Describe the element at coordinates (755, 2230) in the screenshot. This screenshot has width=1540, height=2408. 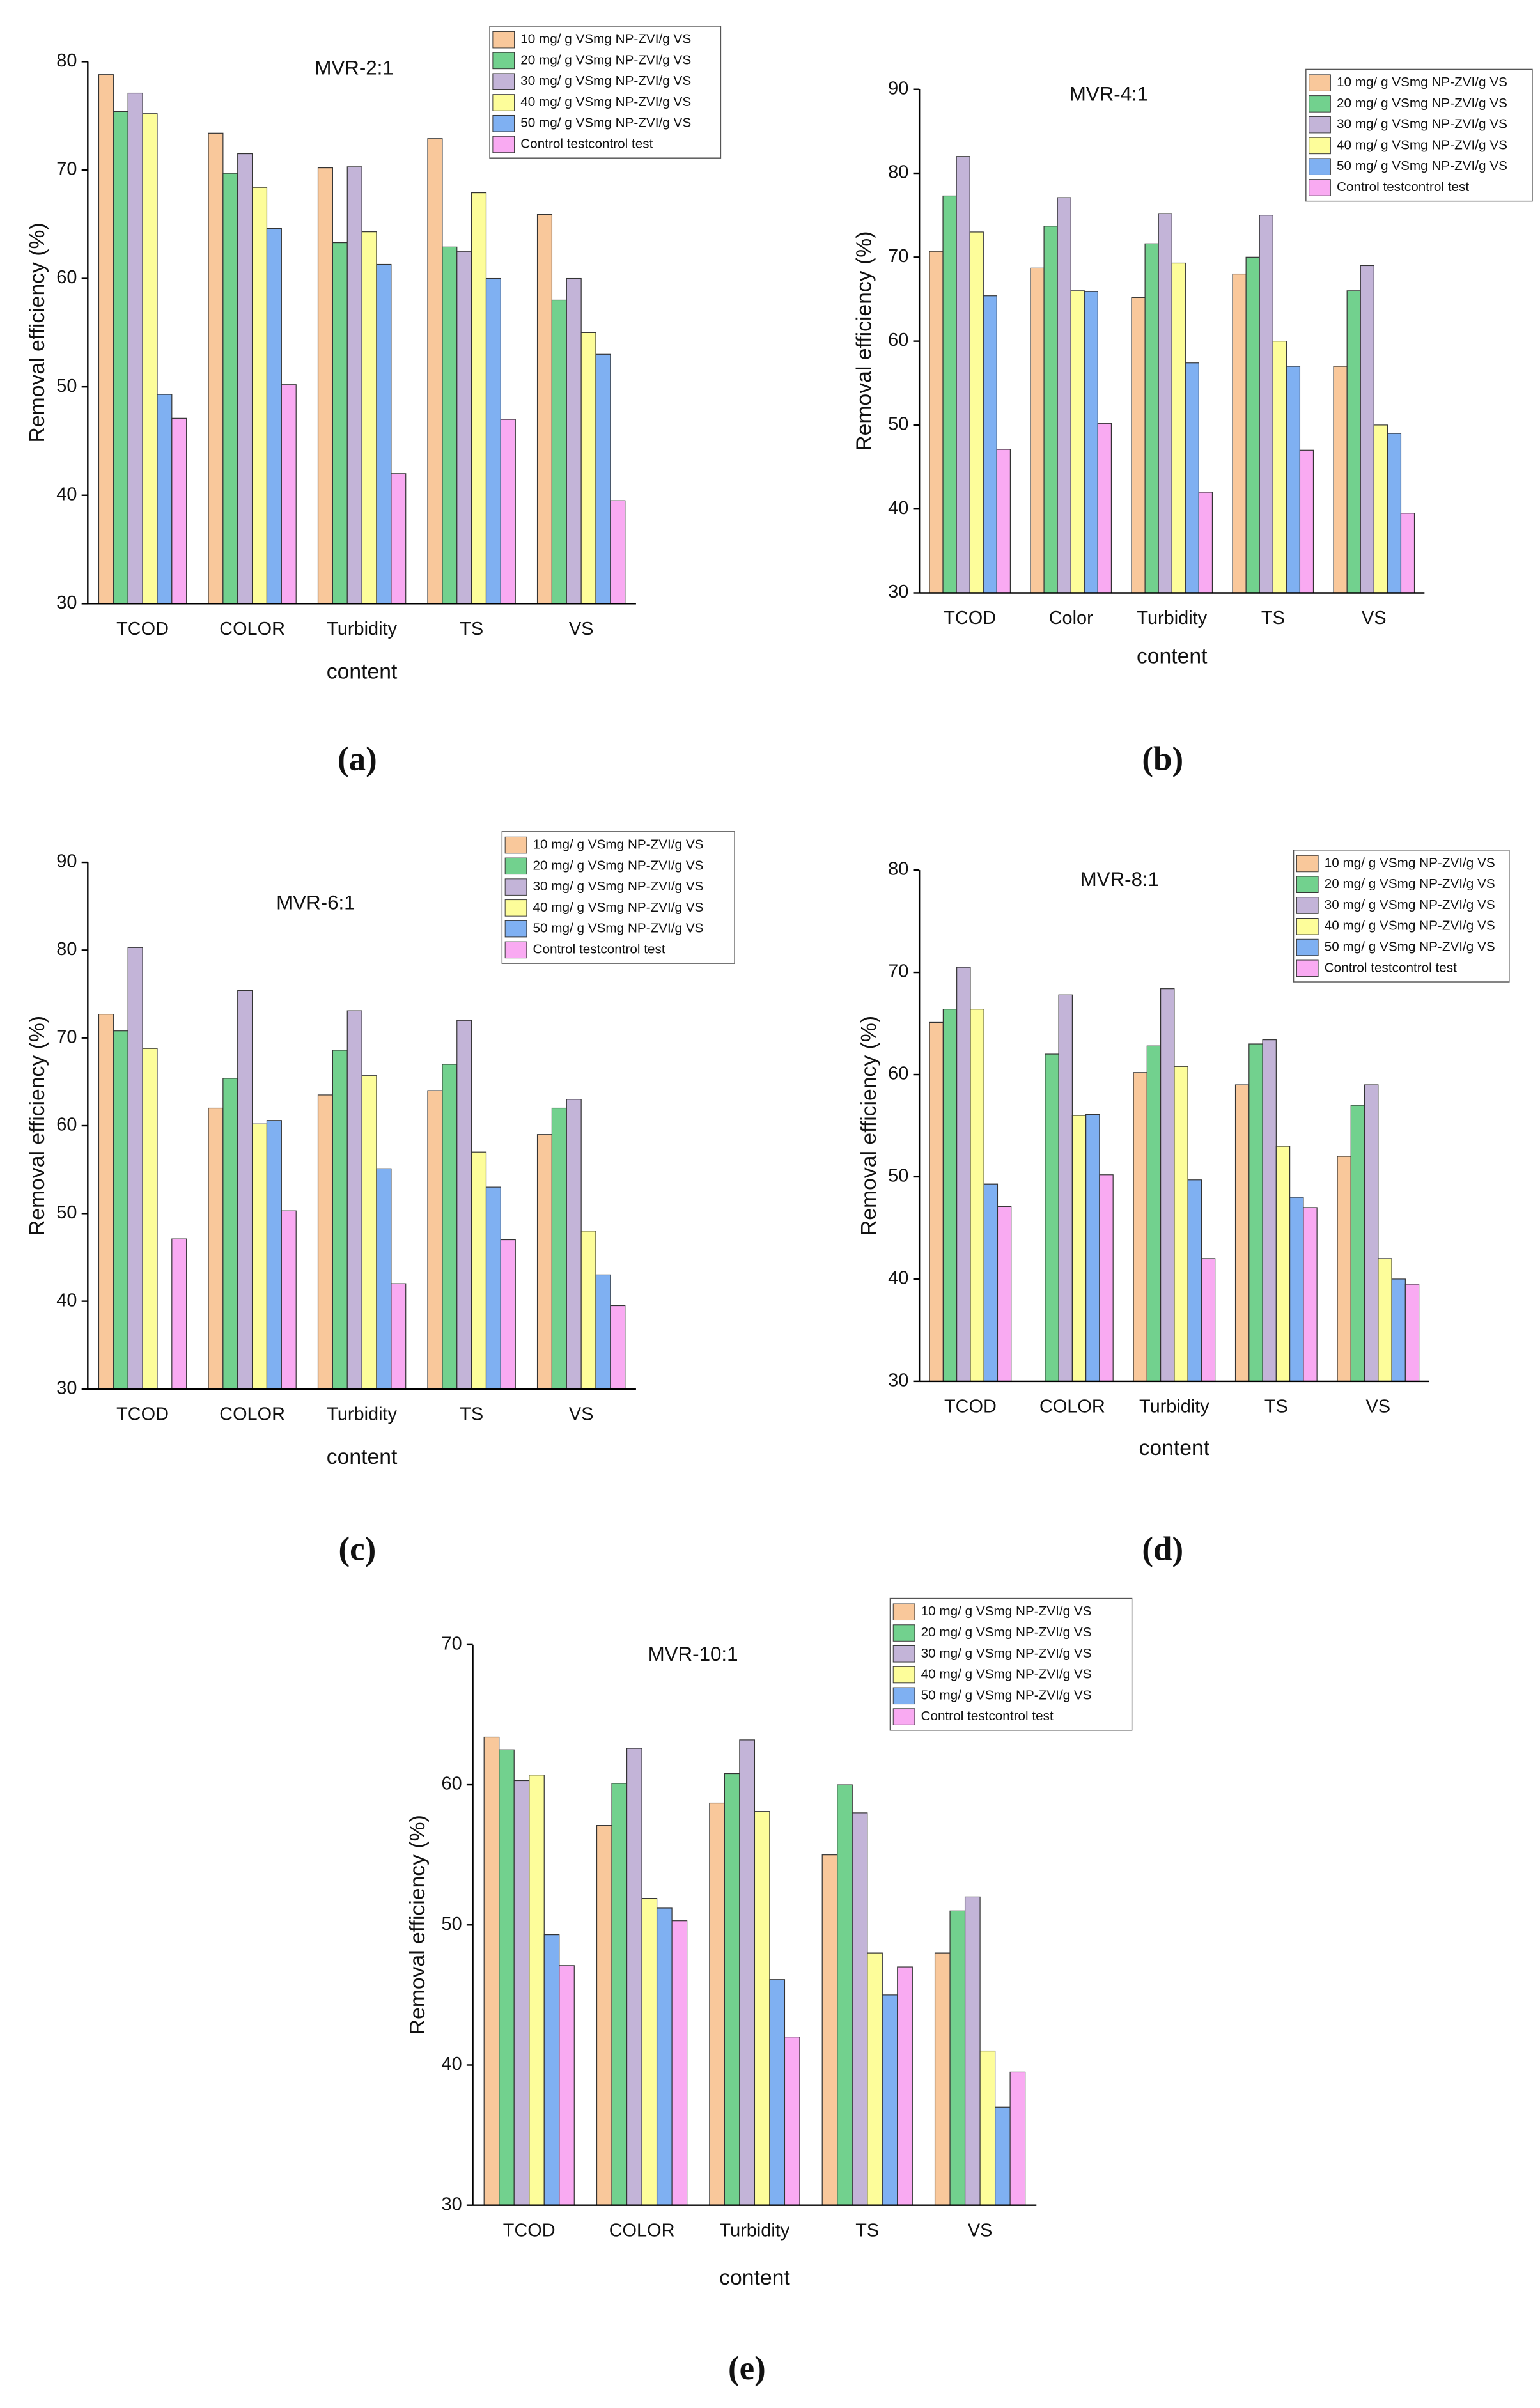
I see `x-tick-label: Turbidity` at that location.